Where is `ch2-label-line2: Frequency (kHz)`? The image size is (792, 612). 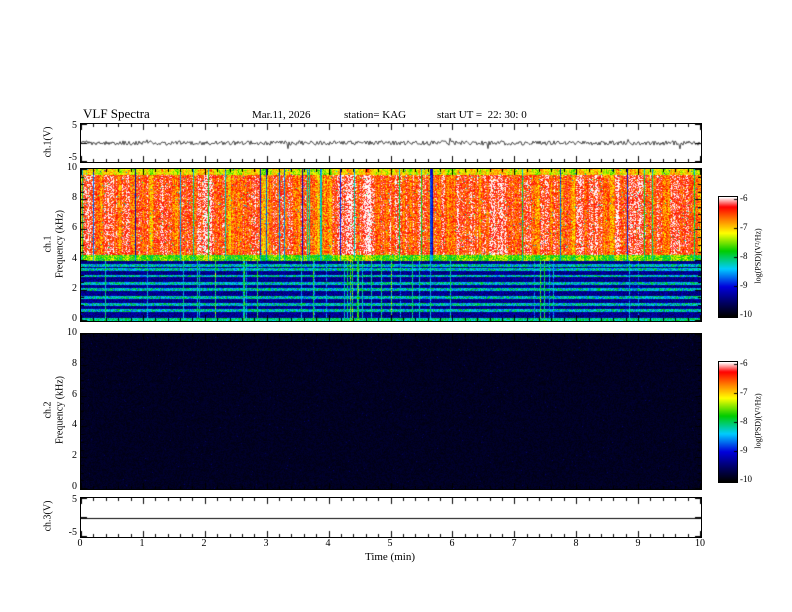
ch2-label-line2: Frequency (kHz) is located at coordinates (59, 410).